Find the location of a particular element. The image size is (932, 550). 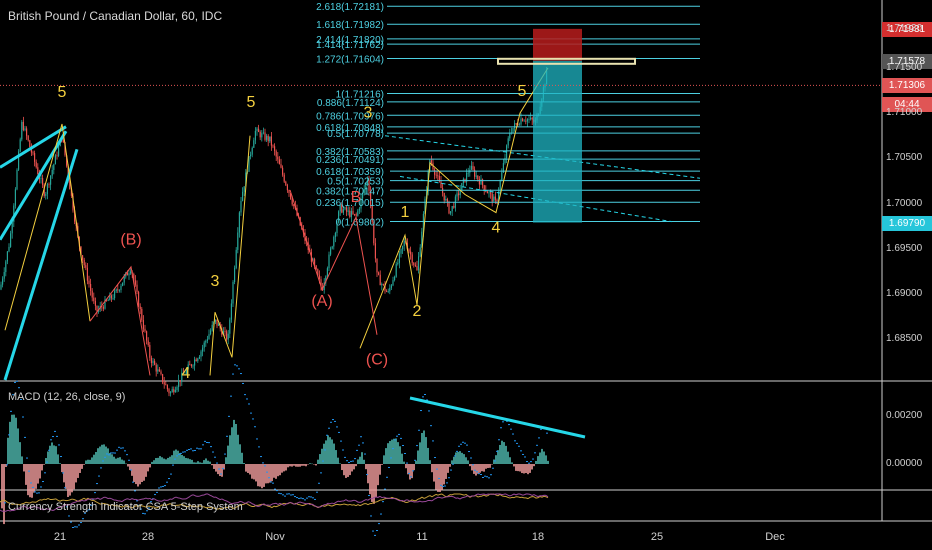

fib-level-label: 0.618(1.70359) is located at coordinates (350, 172).